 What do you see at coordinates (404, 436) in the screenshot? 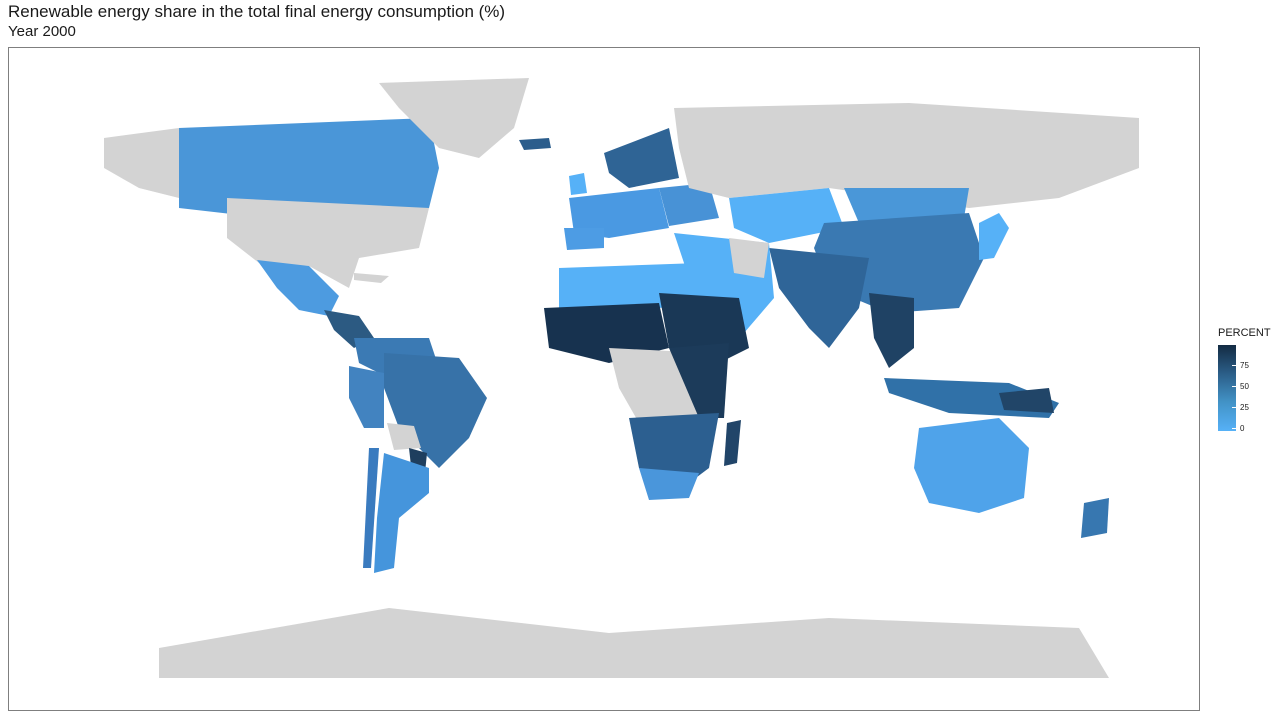
I see `bolivia` at bounding box center [404, 436].